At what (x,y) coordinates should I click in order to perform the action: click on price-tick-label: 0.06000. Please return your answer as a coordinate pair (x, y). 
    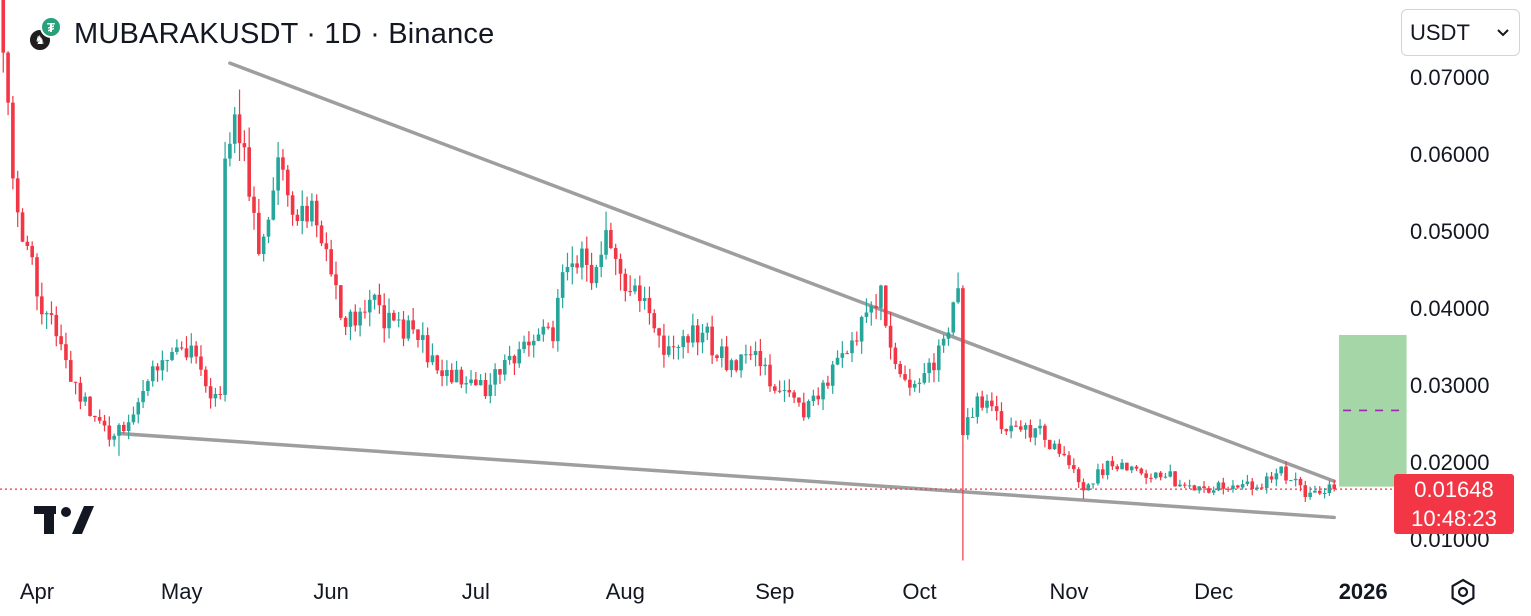
    Looking at the image, I should click on (1450, 154).